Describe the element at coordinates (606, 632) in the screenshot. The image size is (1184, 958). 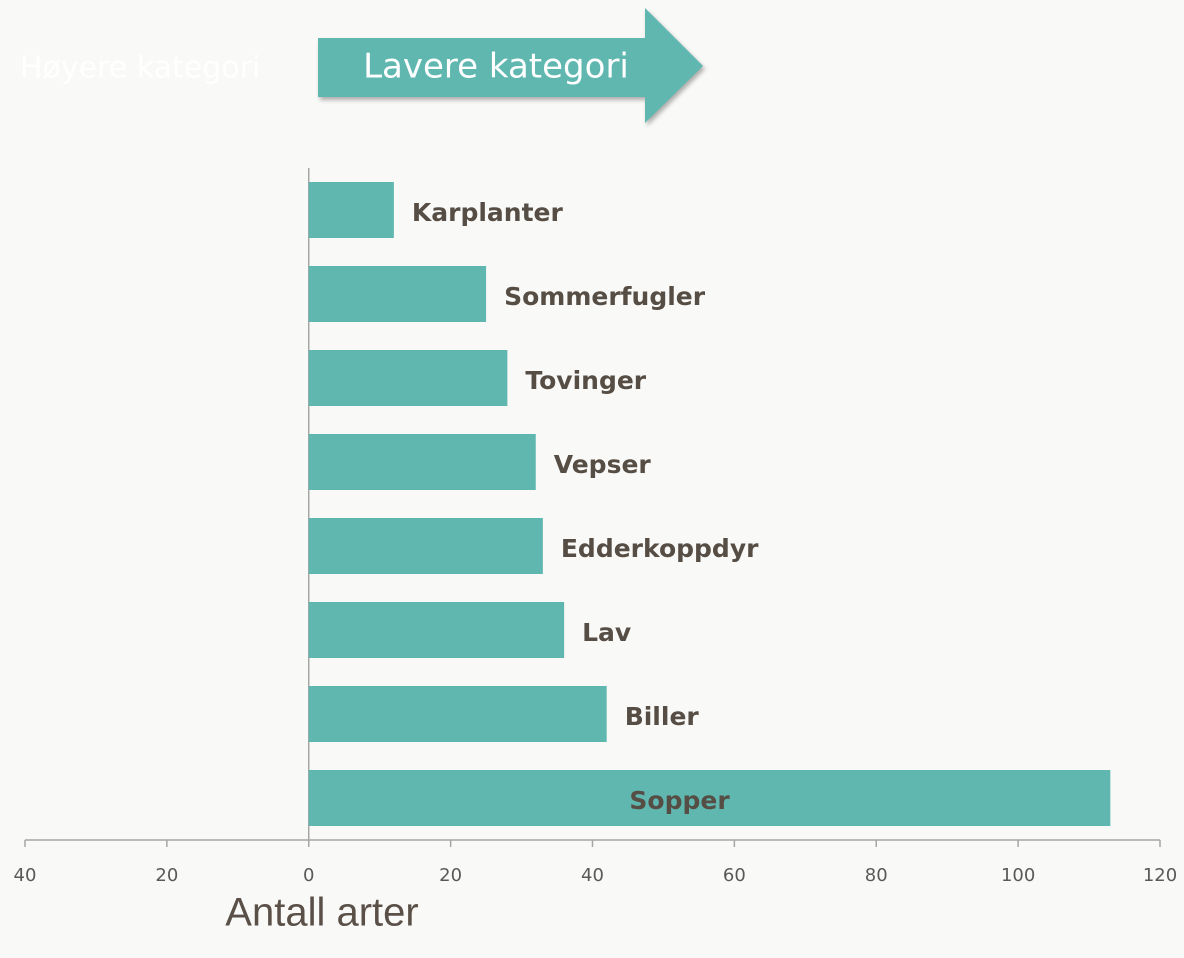
I see `category-label: Lav` at that location.